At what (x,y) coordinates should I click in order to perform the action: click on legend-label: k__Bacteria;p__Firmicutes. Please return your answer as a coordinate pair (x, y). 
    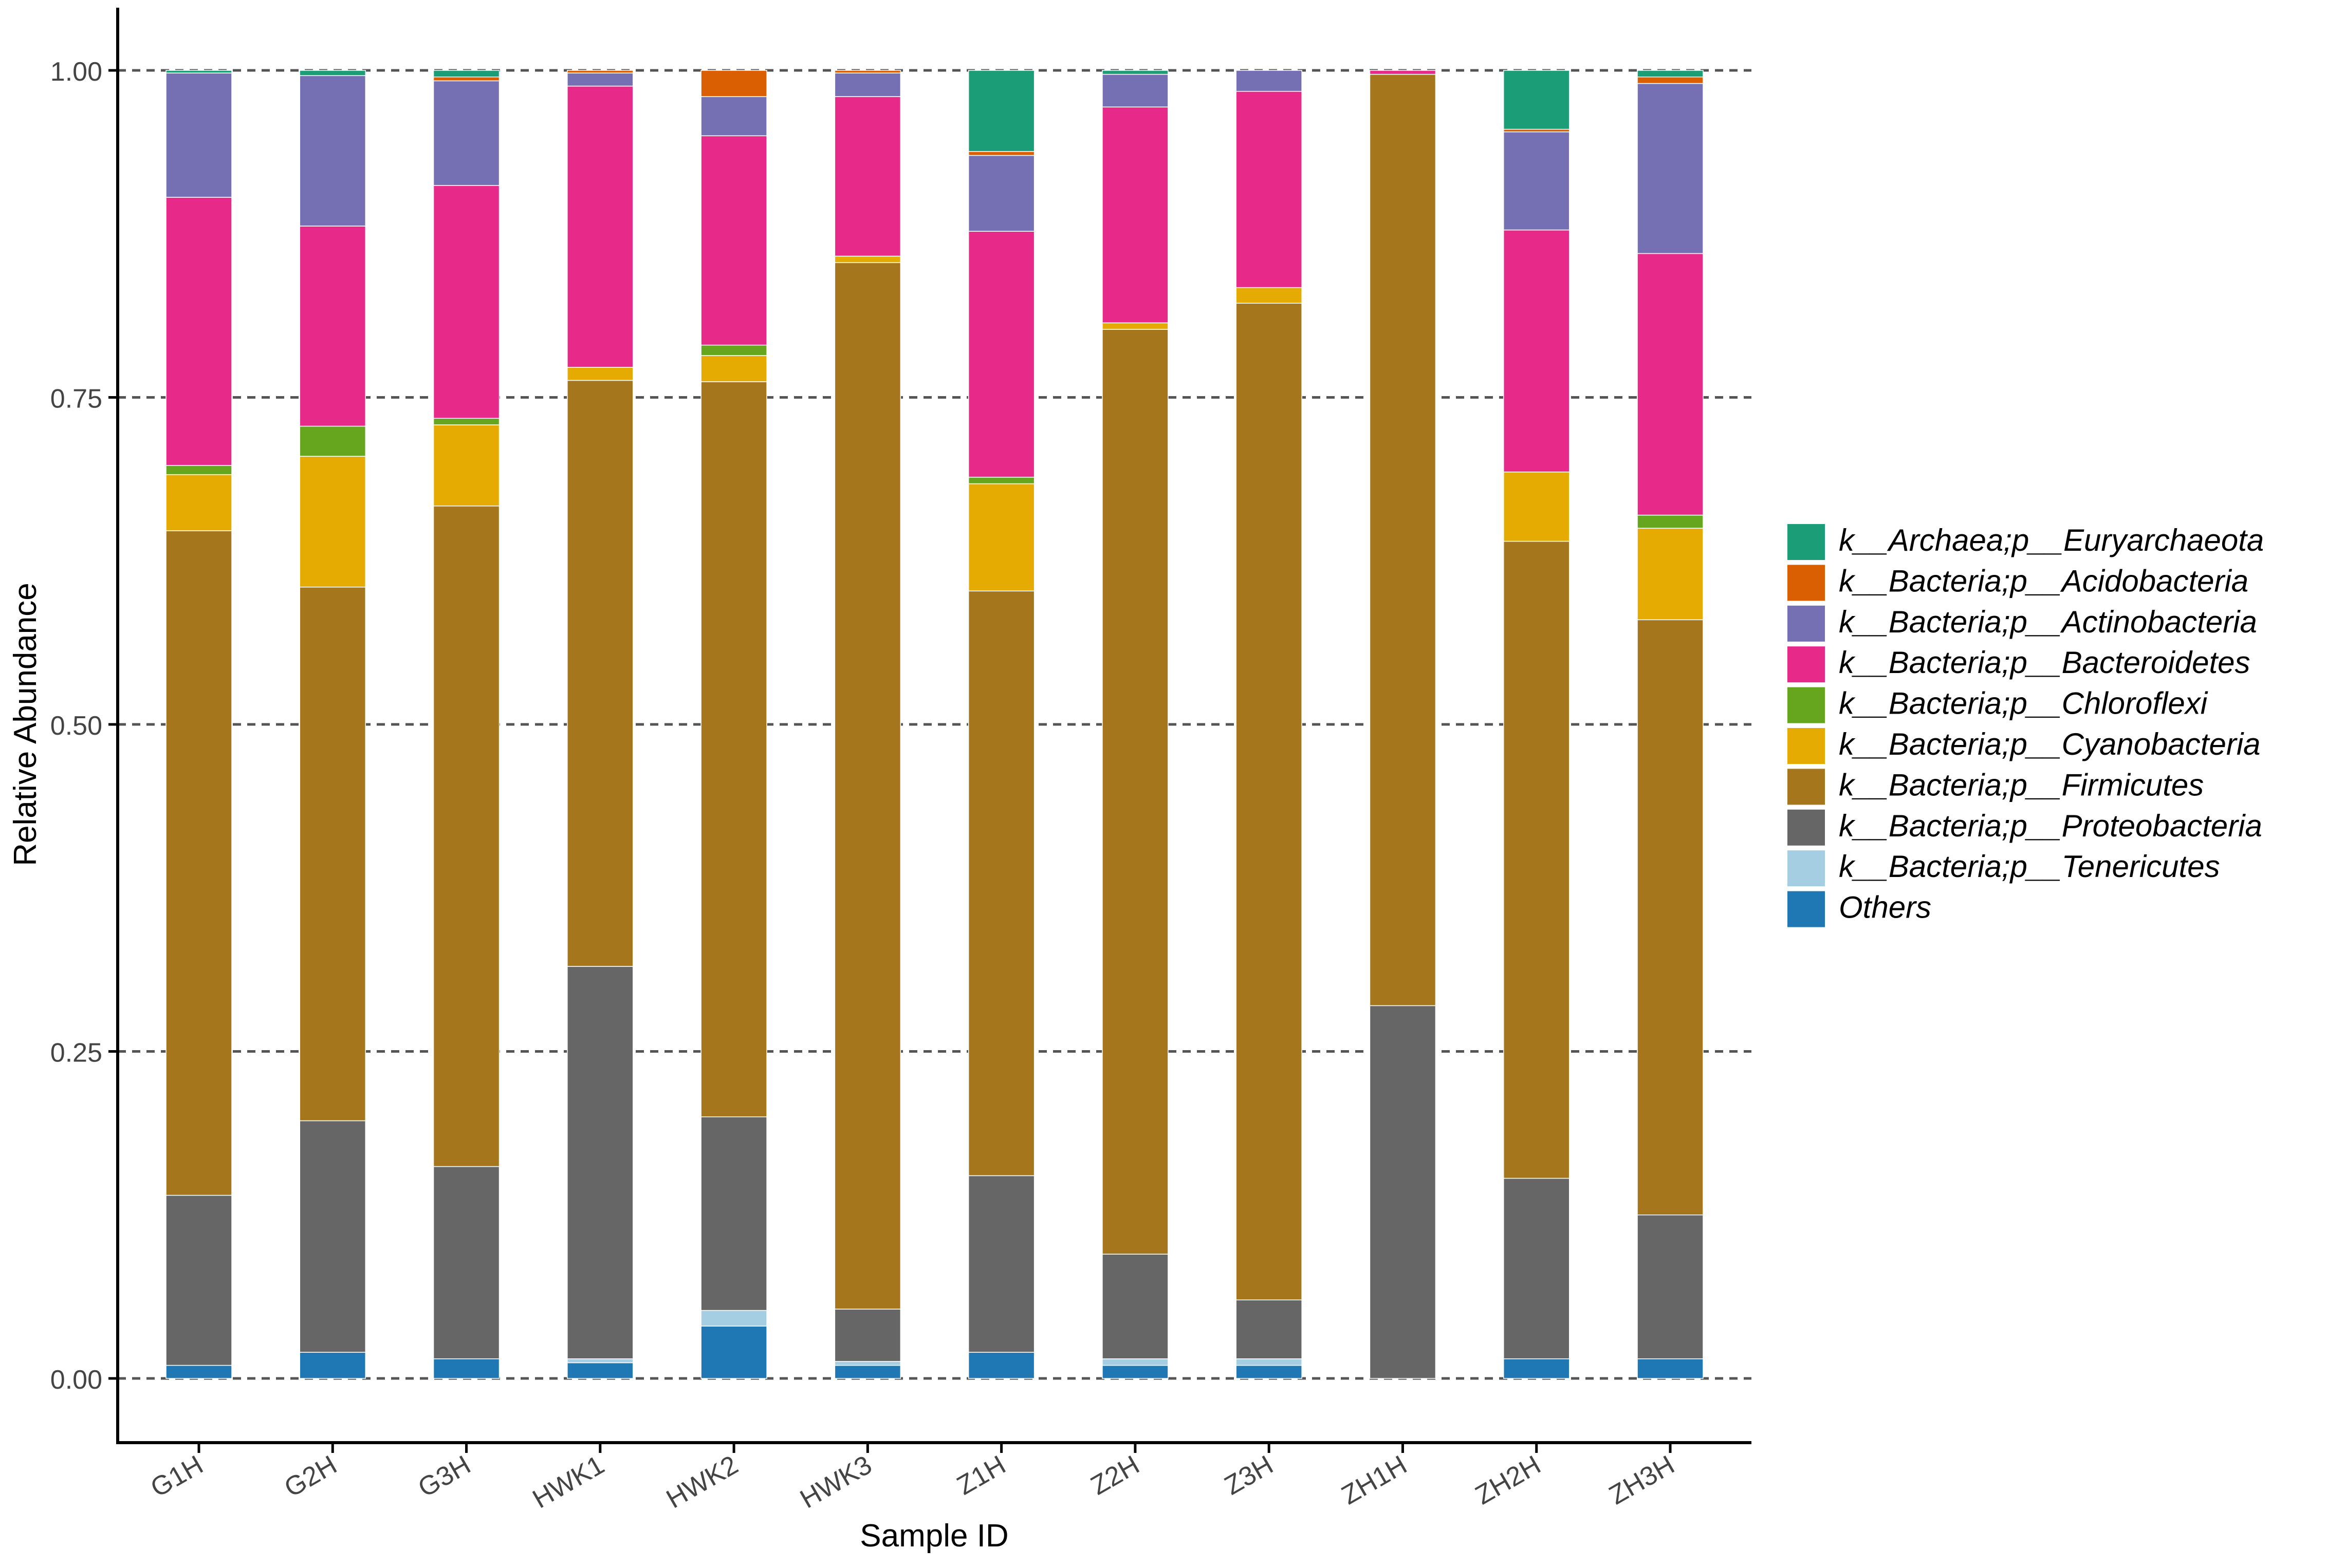
    Looking at the image, I should click on (2021, 785).